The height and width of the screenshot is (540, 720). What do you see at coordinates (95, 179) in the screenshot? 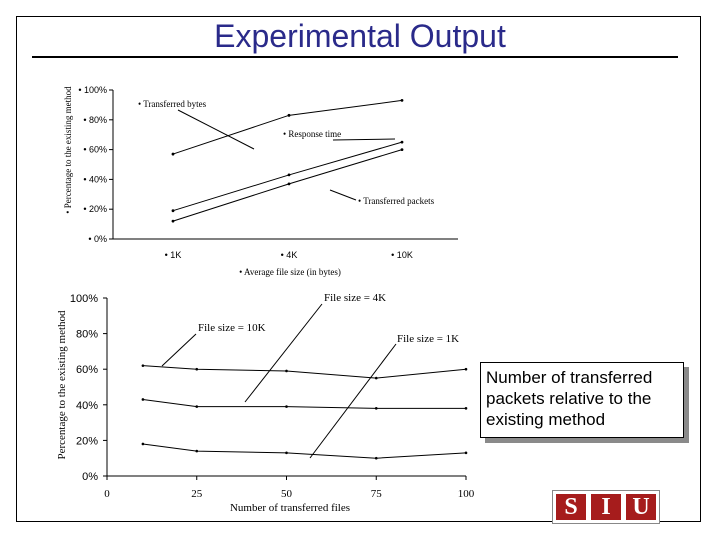
I see `chart1-y-tick-label: • 40%` at bounding box center [95, 179].